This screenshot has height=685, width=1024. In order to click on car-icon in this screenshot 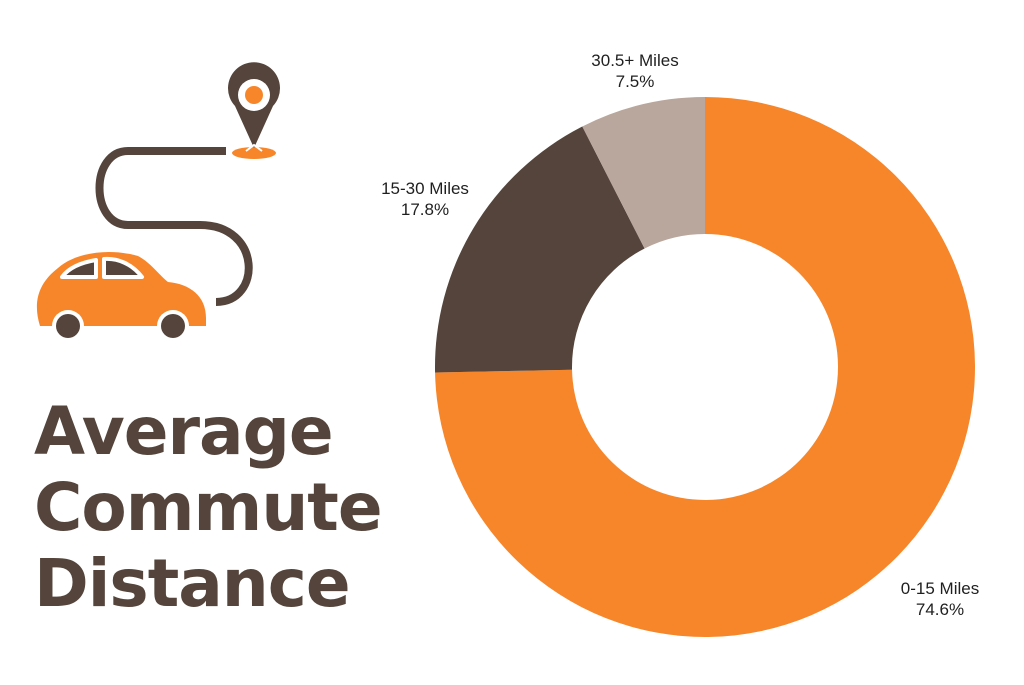, I will do `click(121, 297)`.